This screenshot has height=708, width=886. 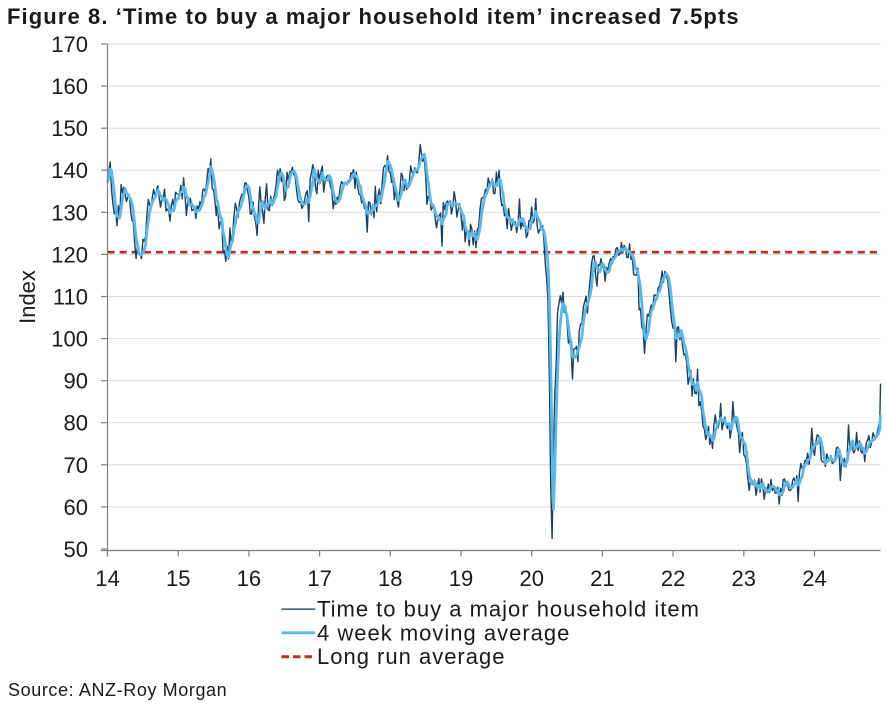 I want to click on svg-text: Source: ANZ-Roy Morgan, so click(x=117, y=690).